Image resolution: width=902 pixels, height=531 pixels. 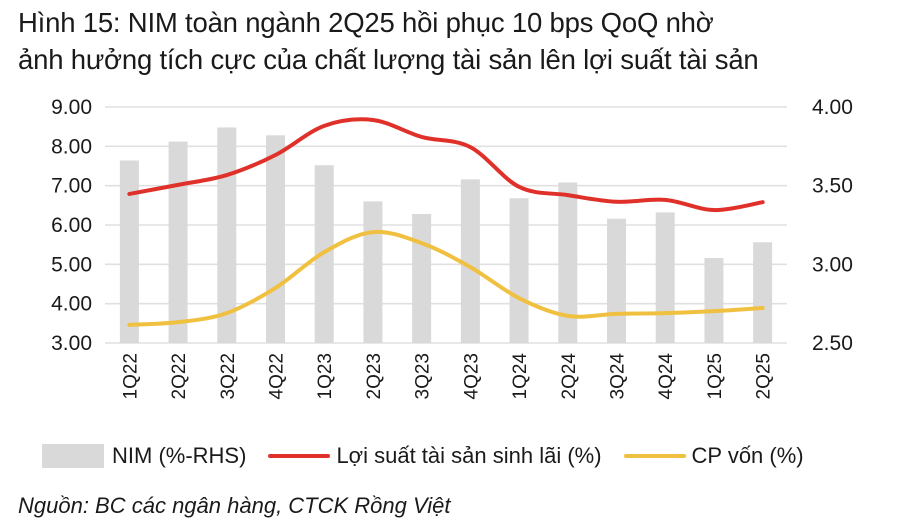 What do you see at coordinates (71, 304) in the screenshot?
I see `y-tick-label: 4.00` at bounding box center [71, 304].